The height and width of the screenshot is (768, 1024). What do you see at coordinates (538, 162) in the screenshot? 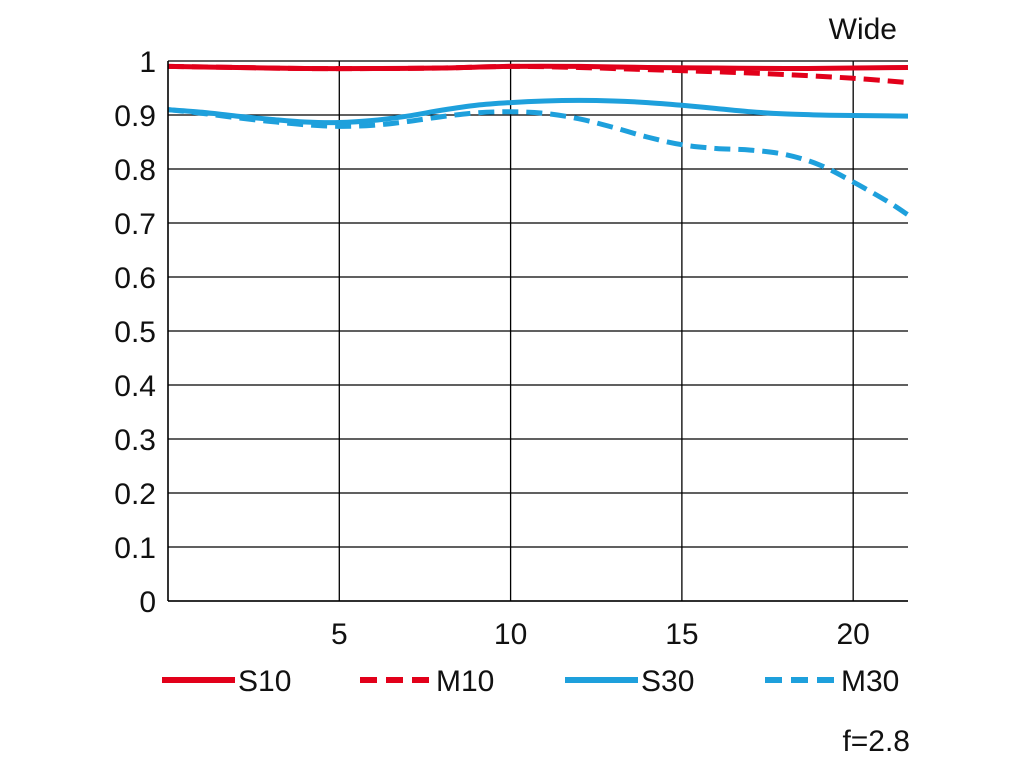
I see `series-line-m30` at bounding box center [538, 162].